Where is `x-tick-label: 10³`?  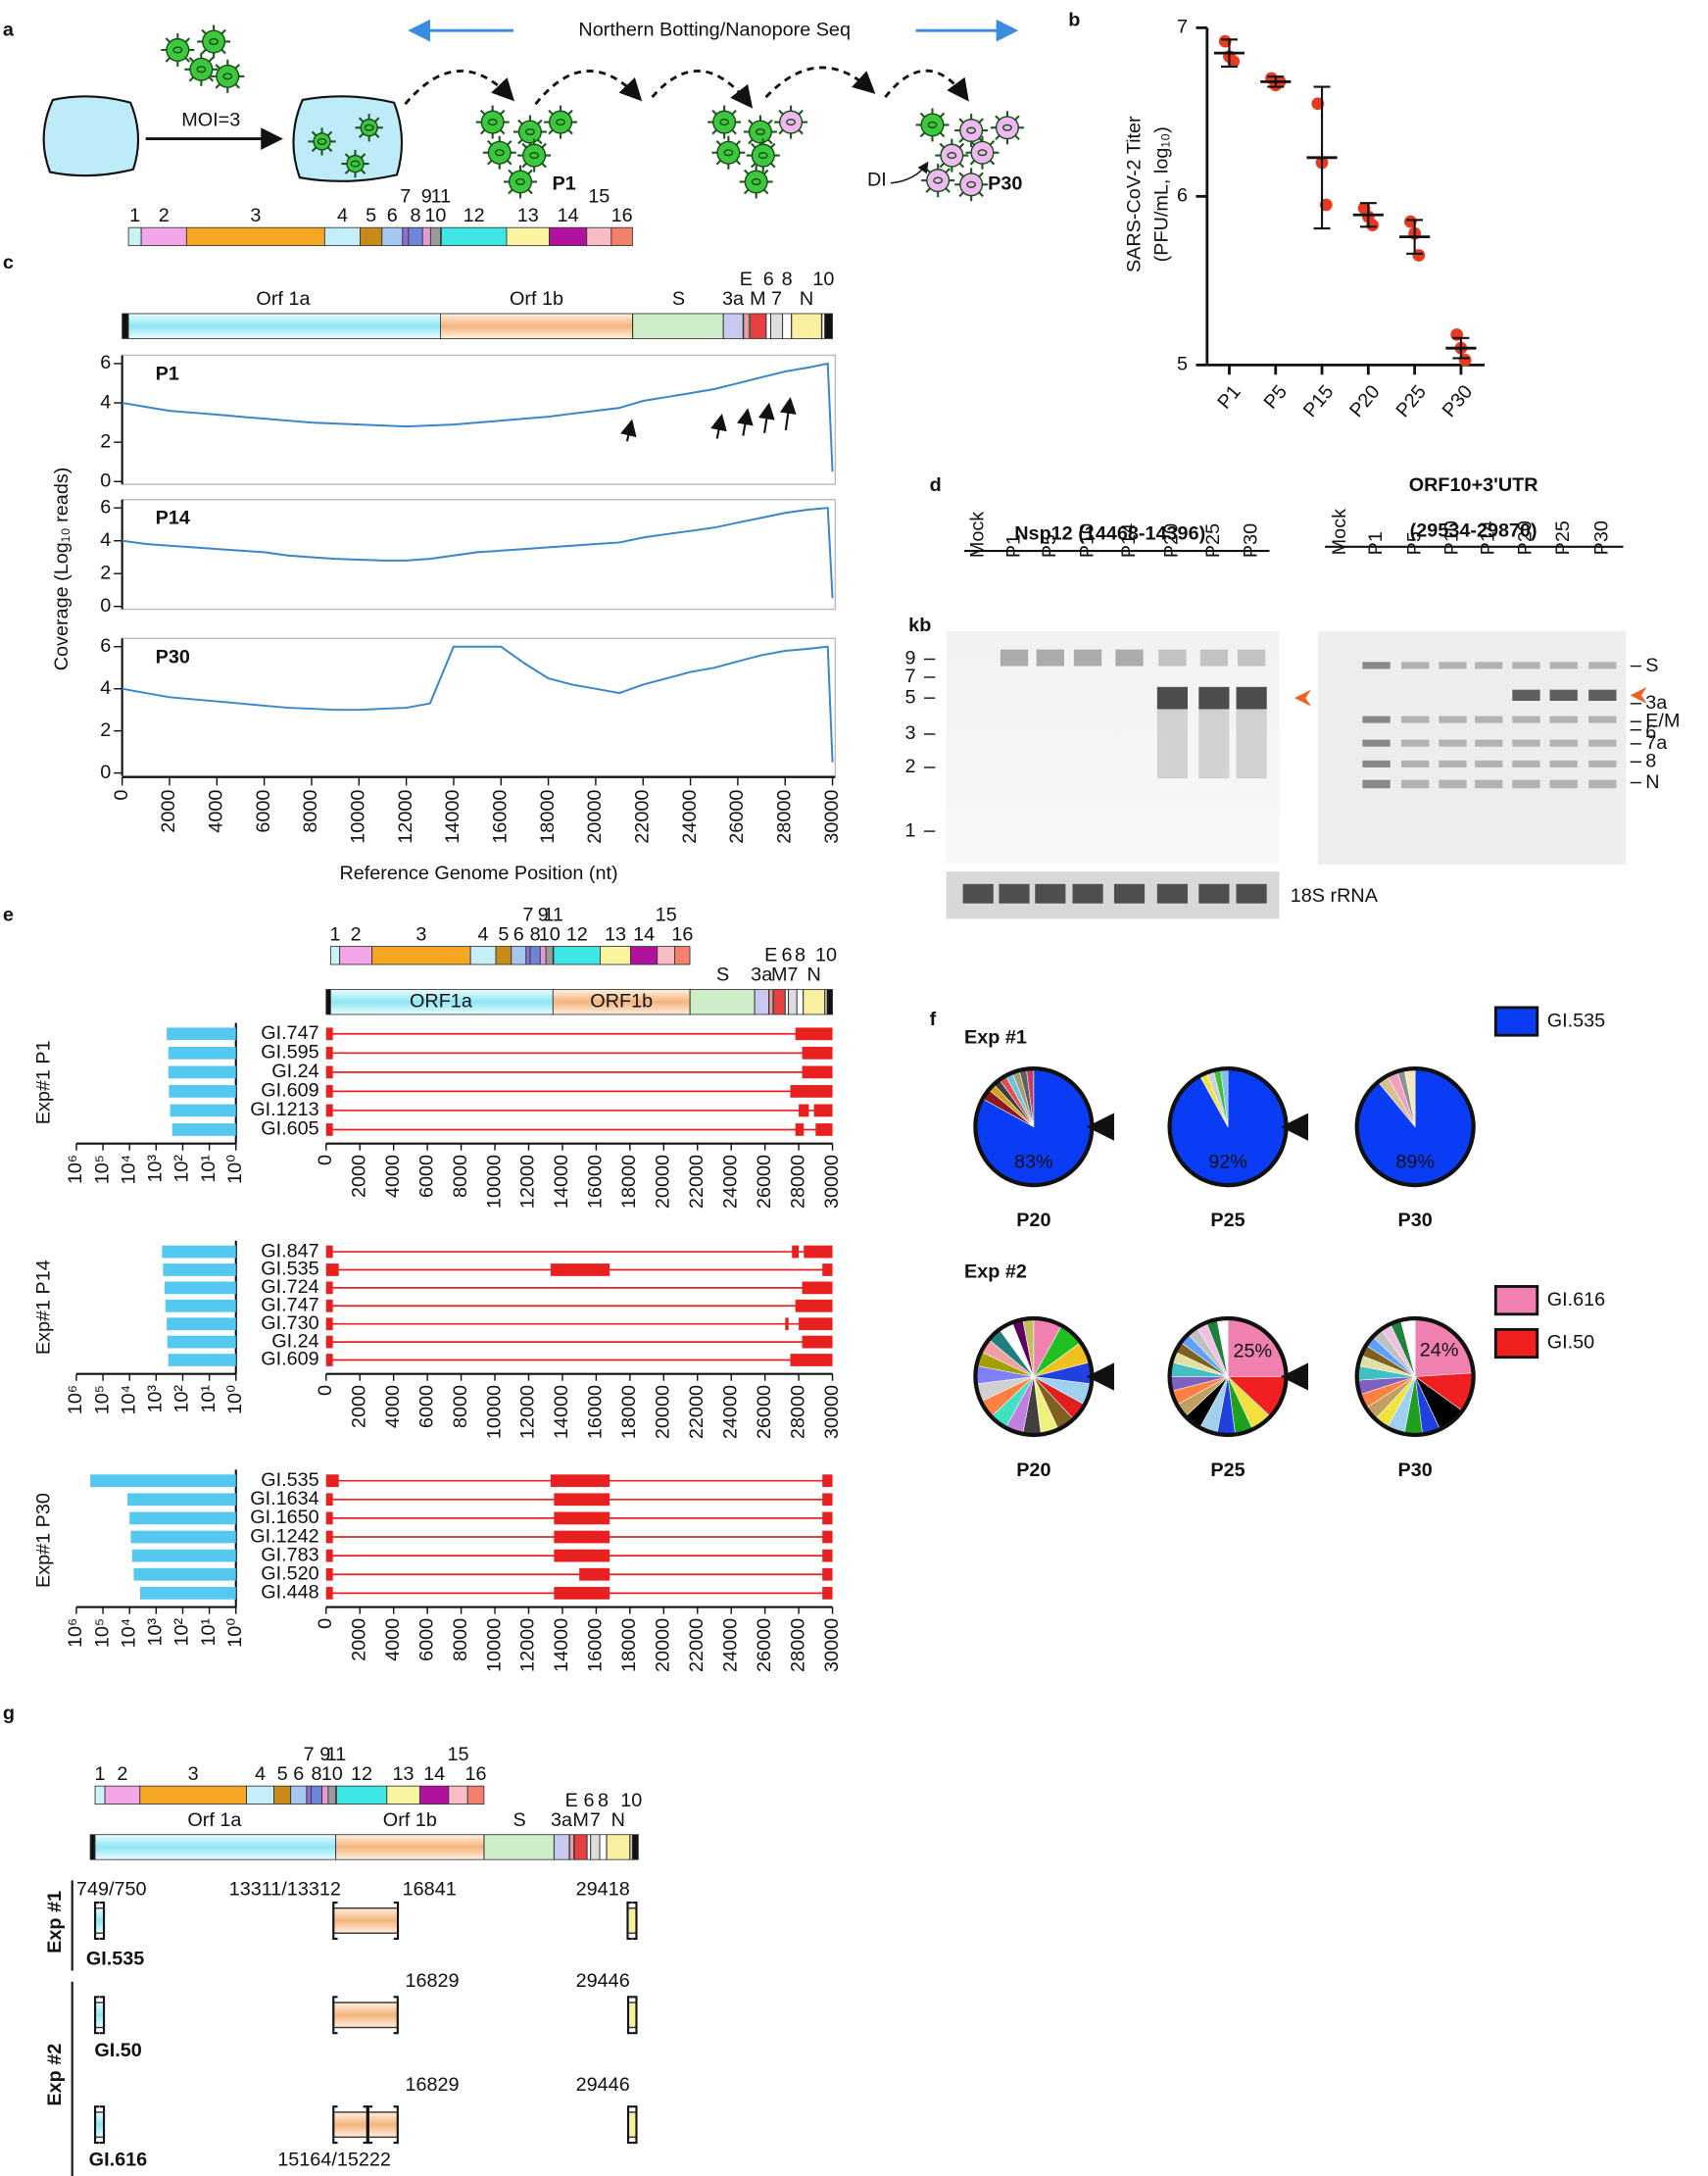
x-tick-label: 10³ is located at coordinates (156, 1631).